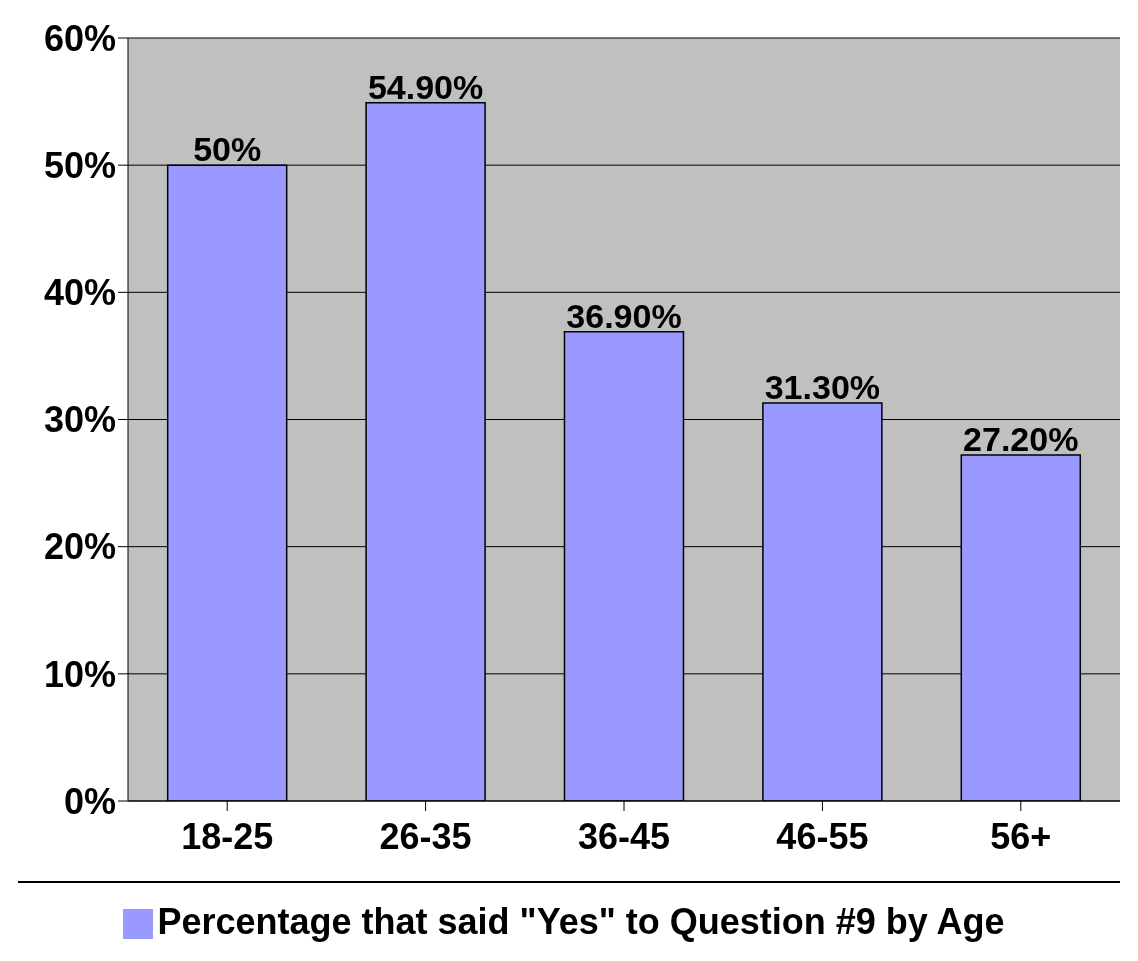 Image resolution: width=1138 pixels, height=961 pixels. I want to click on y-tick-label: 60%, so click(79, 38).